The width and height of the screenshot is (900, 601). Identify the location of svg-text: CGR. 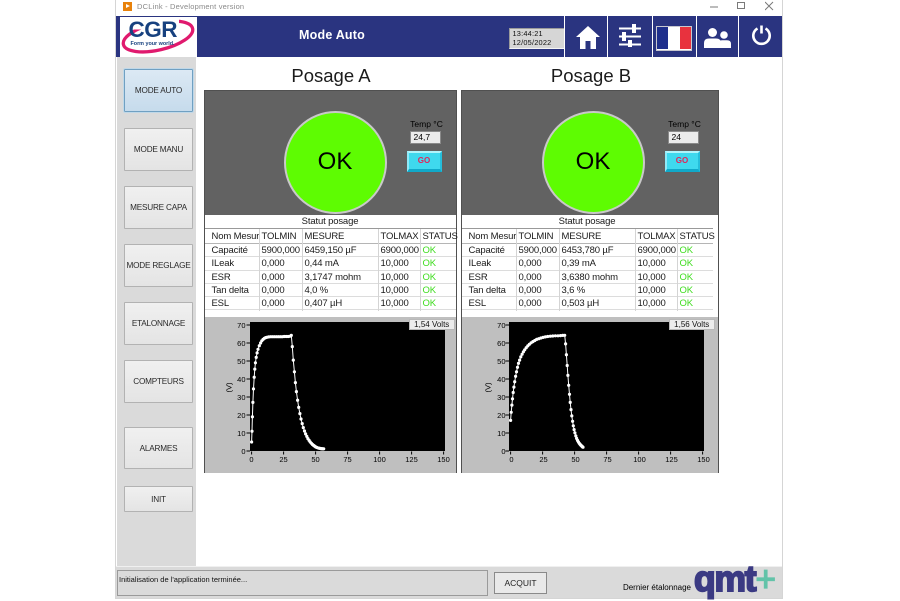
(153, 29).